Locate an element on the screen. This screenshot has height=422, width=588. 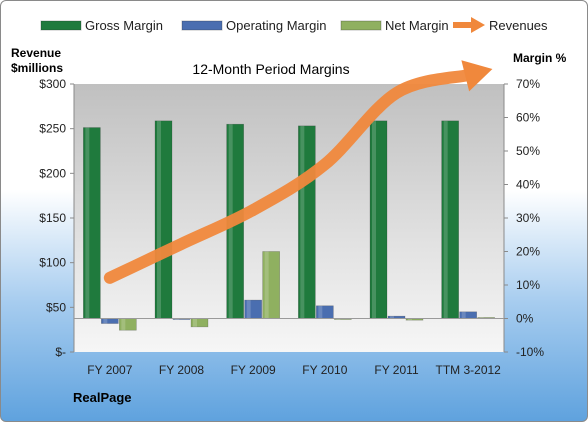
left-axis: $- $50 $100 $150 $200 $250 $300 is located at coordinates (57, 218).